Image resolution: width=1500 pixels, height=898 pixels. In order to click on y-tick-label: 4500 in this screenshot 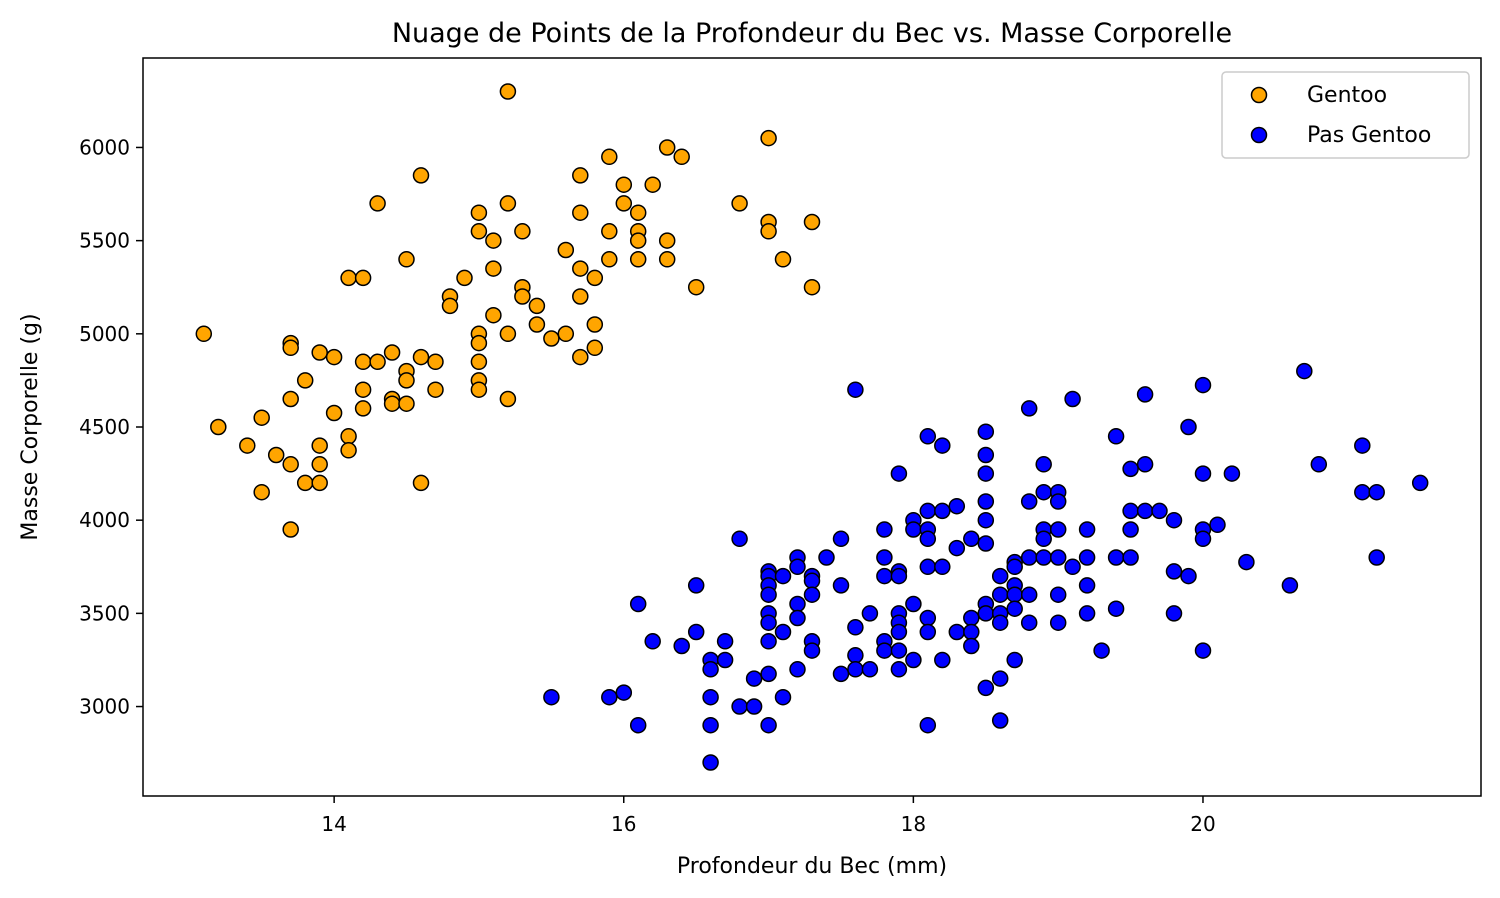, I will do `click(104, 427)`.